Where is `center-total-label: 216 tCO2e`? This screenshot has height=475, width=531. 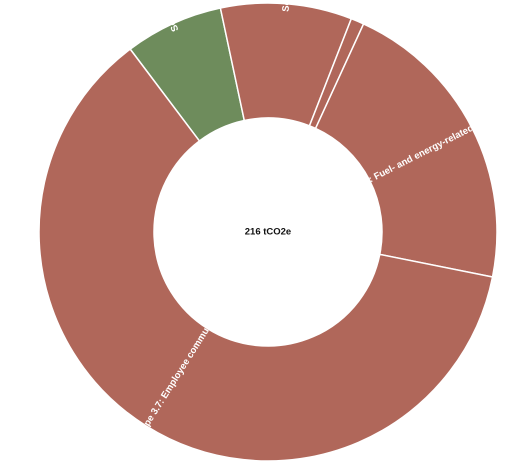
center-total-label: 216 tCO2e is located at coordinates (268, 232).